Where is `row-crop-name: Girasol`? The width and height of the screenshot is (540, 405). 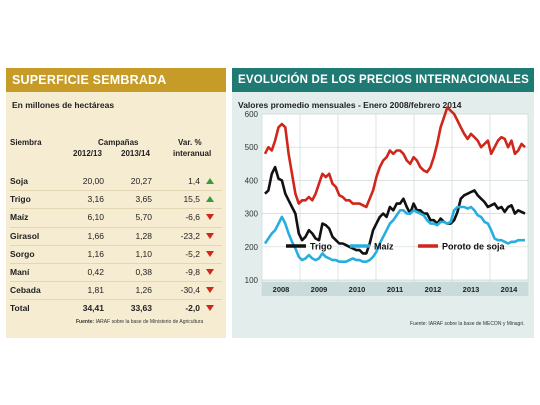
row-crop-name: Girasol is located at coordinates (25, 235).